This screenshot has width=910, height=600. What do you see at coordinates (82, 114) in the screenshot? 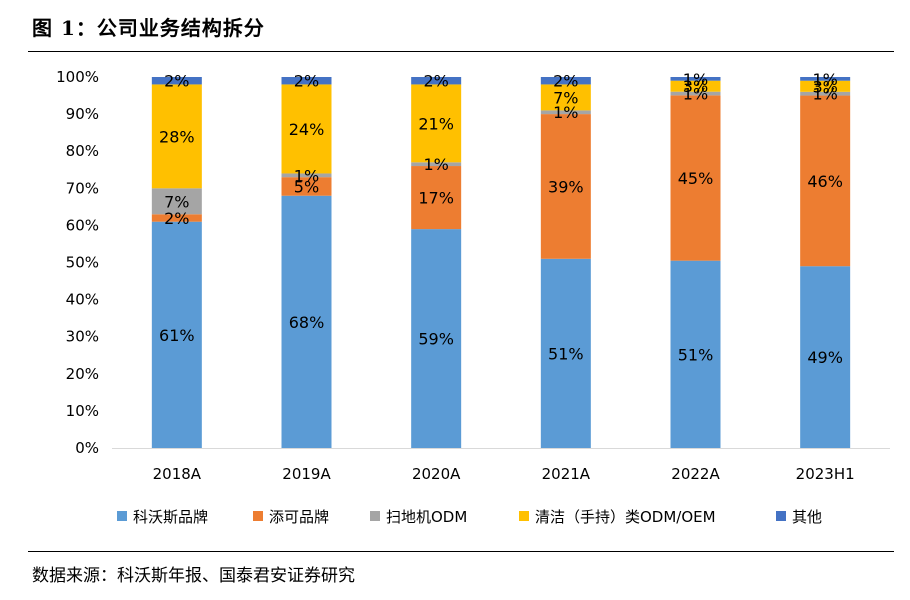
I see `y-tick-label: 90%` at bounding box center [82, 114].